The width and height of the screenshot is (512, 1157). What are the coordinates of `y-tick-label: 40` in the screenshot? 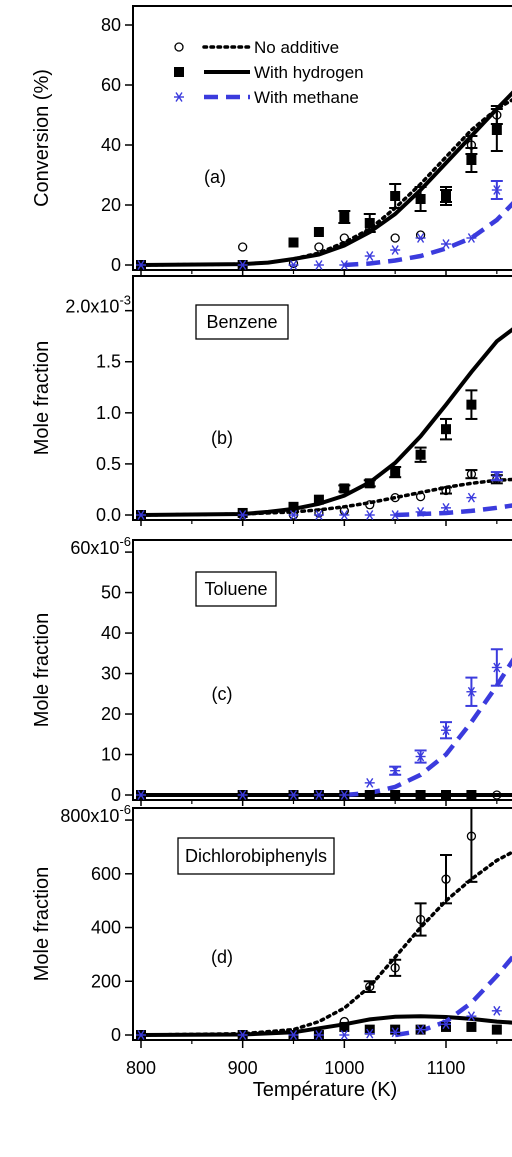 It's located at (111, 633).